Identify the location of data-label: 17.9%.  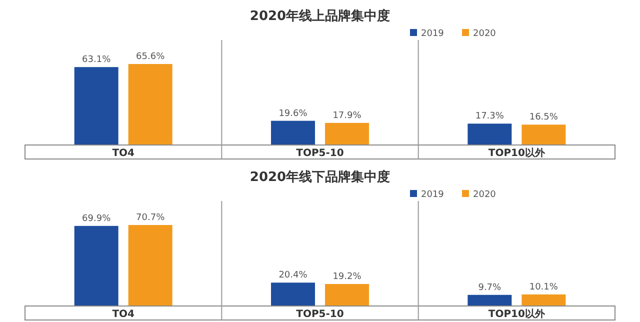
(347, 115).